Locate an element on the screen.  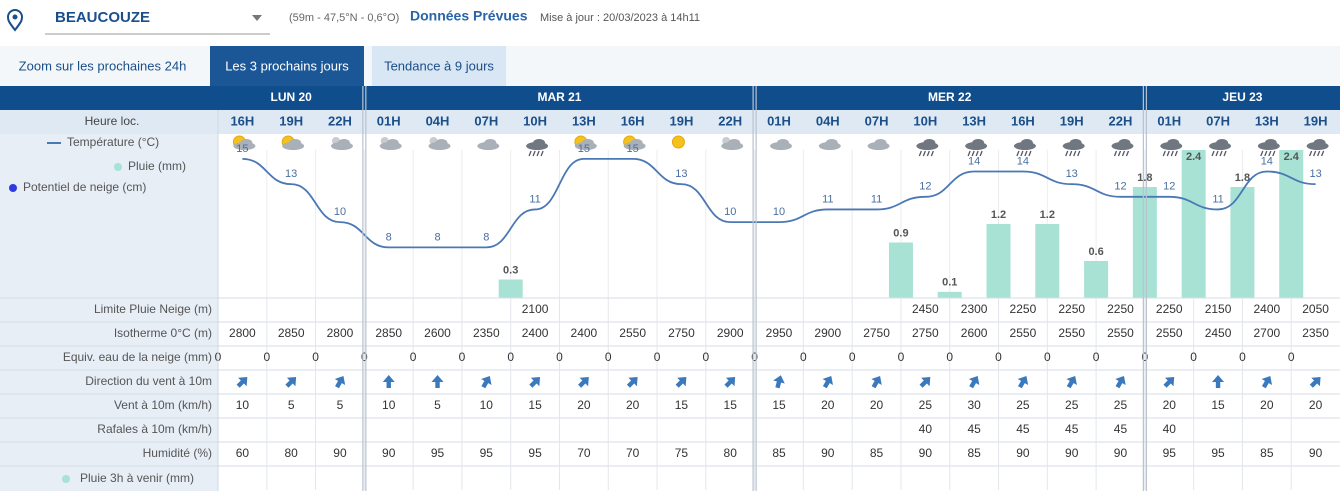
tab-label: Tendance à 9 jours is located at coordinates (439, 65).